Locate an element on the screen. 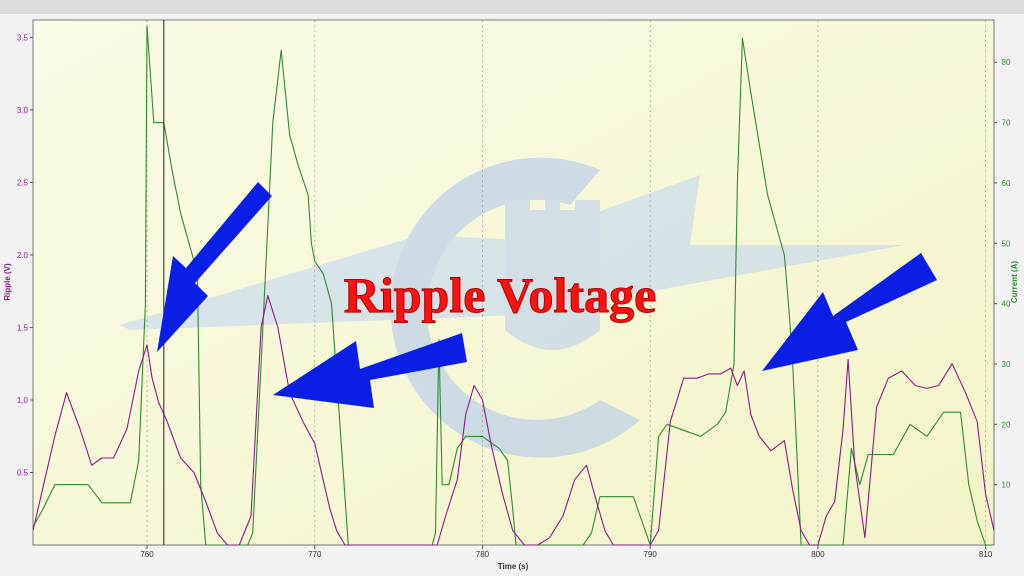 The width and height of the screenshot is (1024, 576). y-left-tick-label: 1.5 is located at coordinates (23, 327).